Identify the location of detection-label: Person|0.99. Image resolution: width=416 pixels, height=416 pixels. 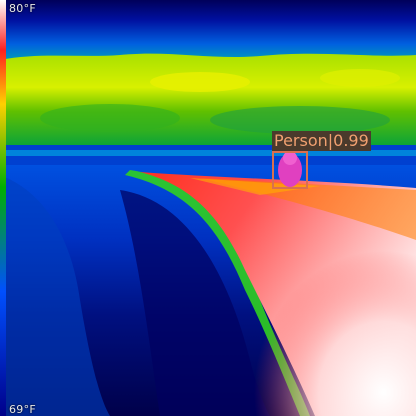
(321, 141).